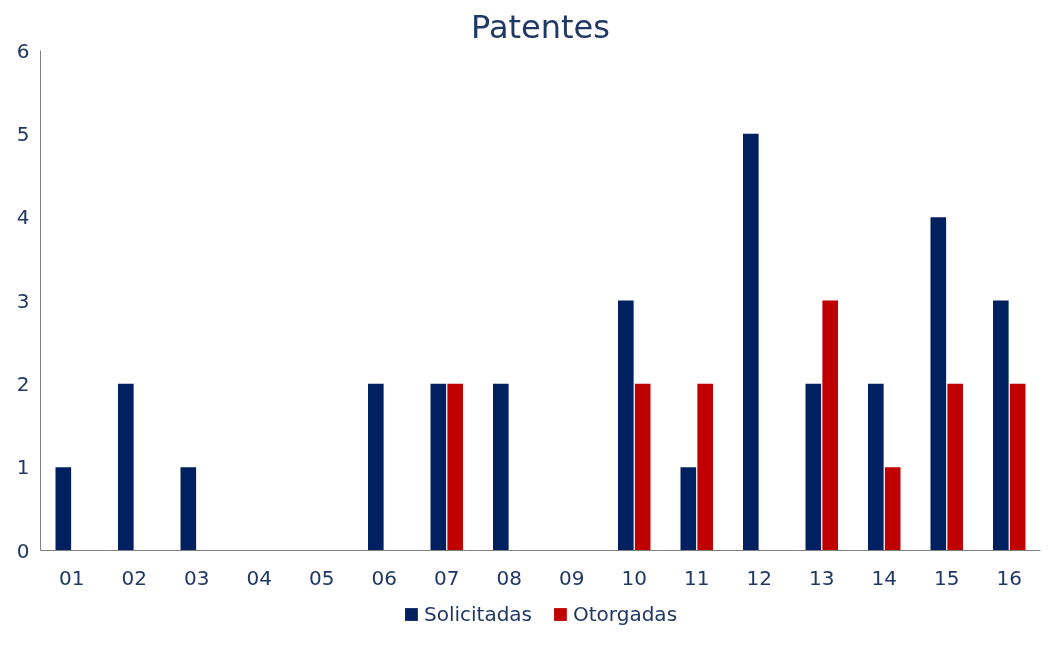  What do you see at coordinates (509, 577) in the screenshot?
I see `x-tick-label: 08` at bounding box center [509, 577].